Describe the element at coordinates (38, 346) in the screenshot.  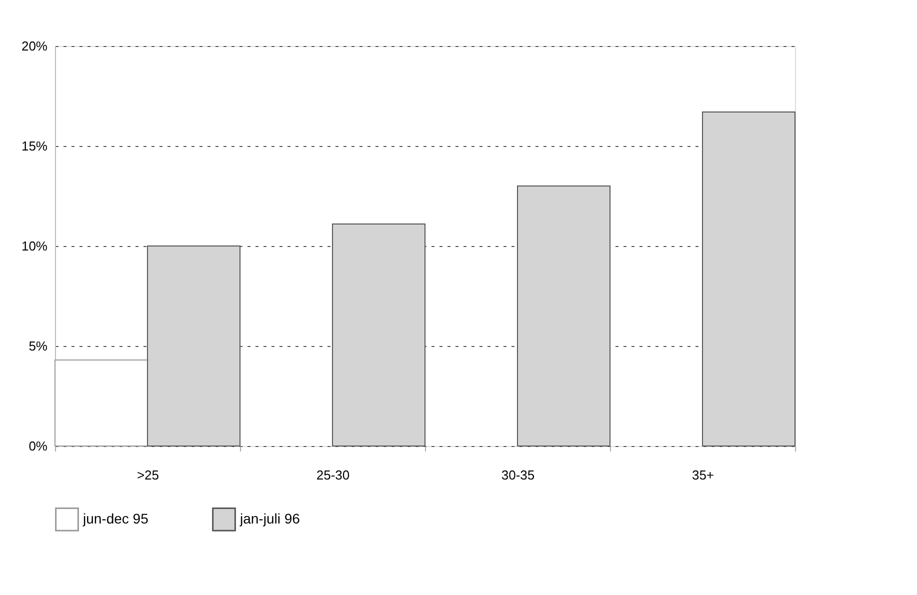
I see `y-tick-label: 5%` at that location.